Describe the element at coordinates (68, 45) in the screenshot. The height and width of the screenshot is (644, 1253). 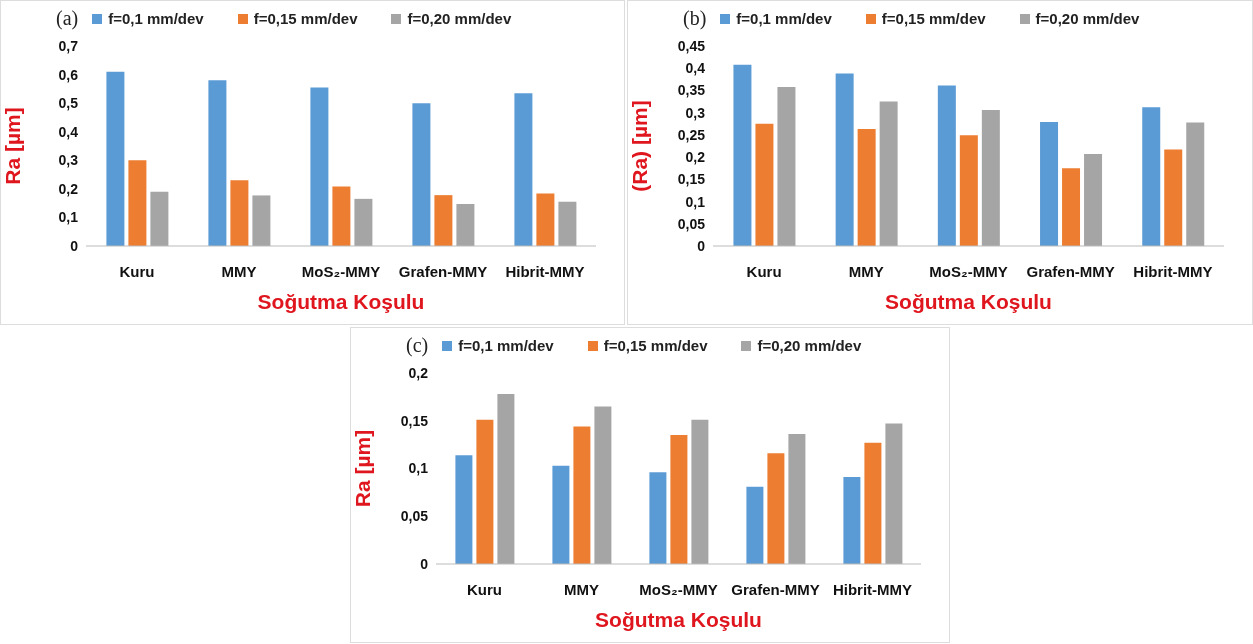
I see `y-tick-label: 0,7` at that location.